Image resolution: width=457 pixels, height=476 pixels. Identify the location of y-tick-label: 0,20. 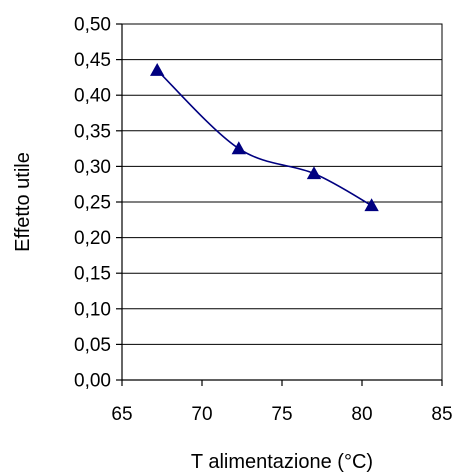
(92, 238).